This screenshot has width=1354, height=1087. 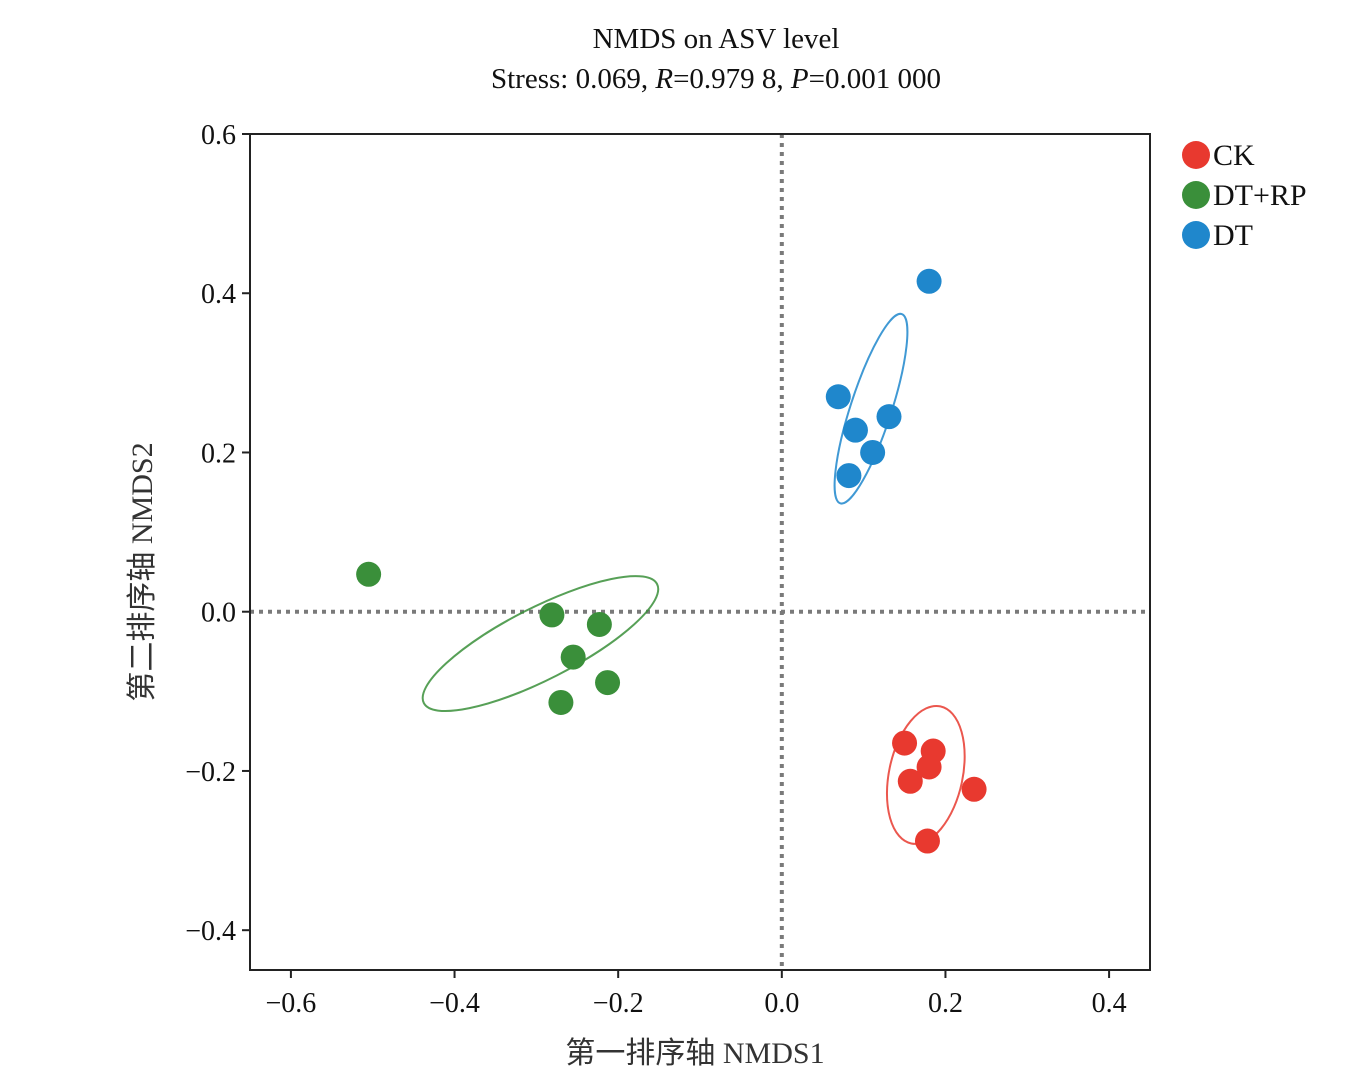 What do you see at coordinates (1196, 155) in the screenshot?
I see `legend-marker-ck` at bounding box center [1196, 155].